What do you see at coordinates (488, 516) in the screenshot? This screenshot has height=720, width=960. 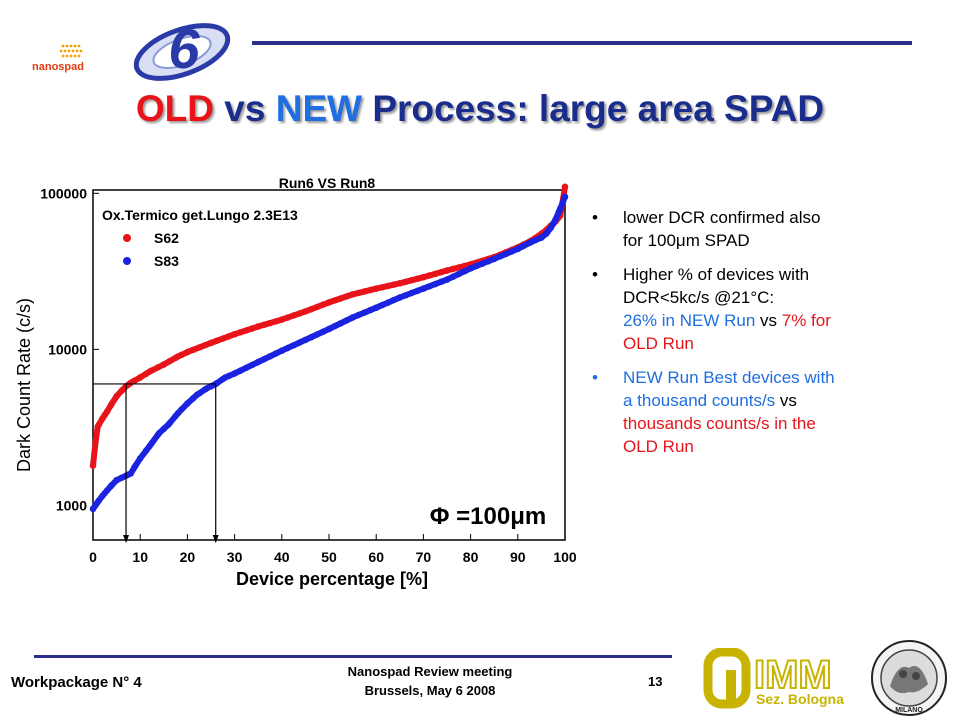 I see `diameter-label: Φ =100μm` at bounding box center [488, 516].